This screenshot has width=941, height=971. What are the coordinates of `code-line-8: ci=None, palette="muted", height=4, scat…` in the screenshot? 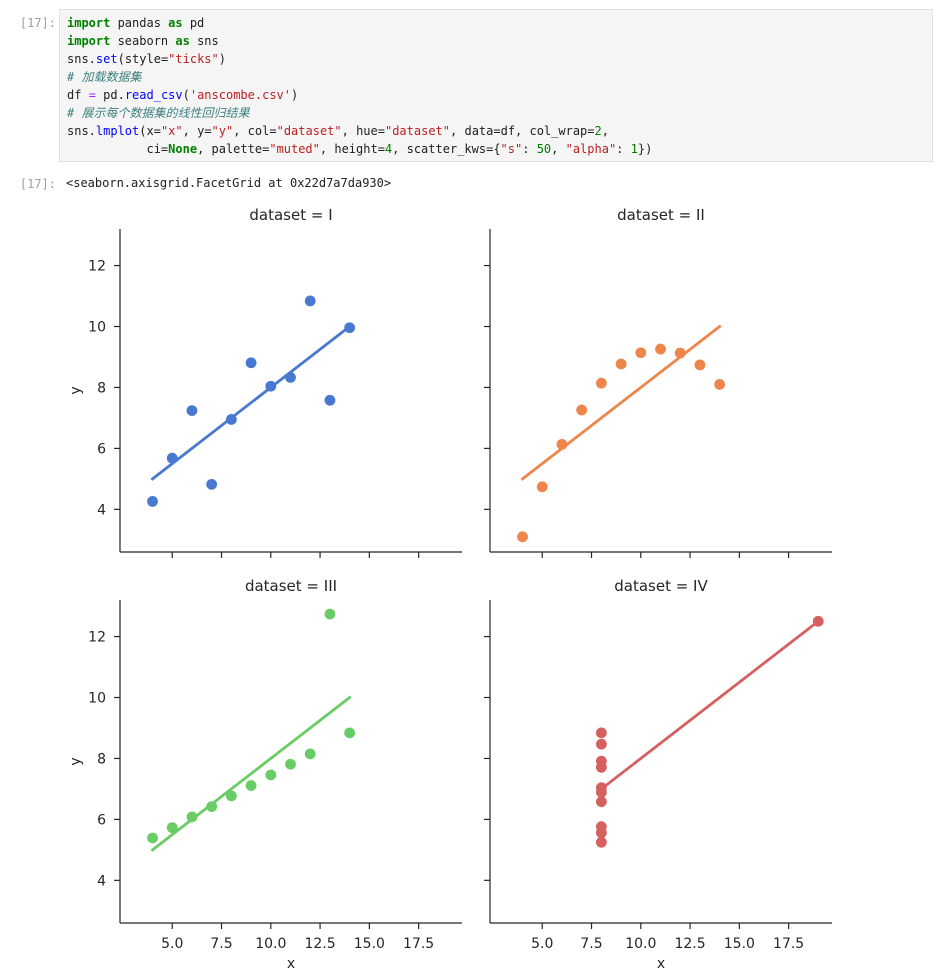 It's located at (360, 149).